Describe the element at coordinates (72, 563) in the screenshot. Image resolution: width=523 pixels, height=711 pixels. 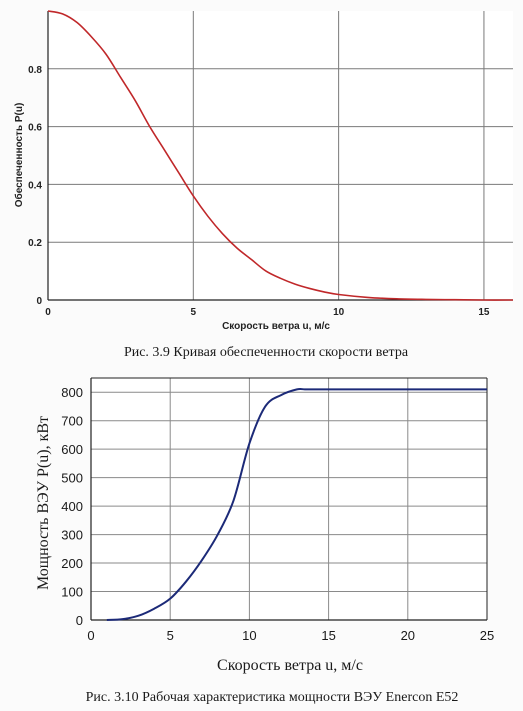
I see `y-tick-label: 200` at that location.